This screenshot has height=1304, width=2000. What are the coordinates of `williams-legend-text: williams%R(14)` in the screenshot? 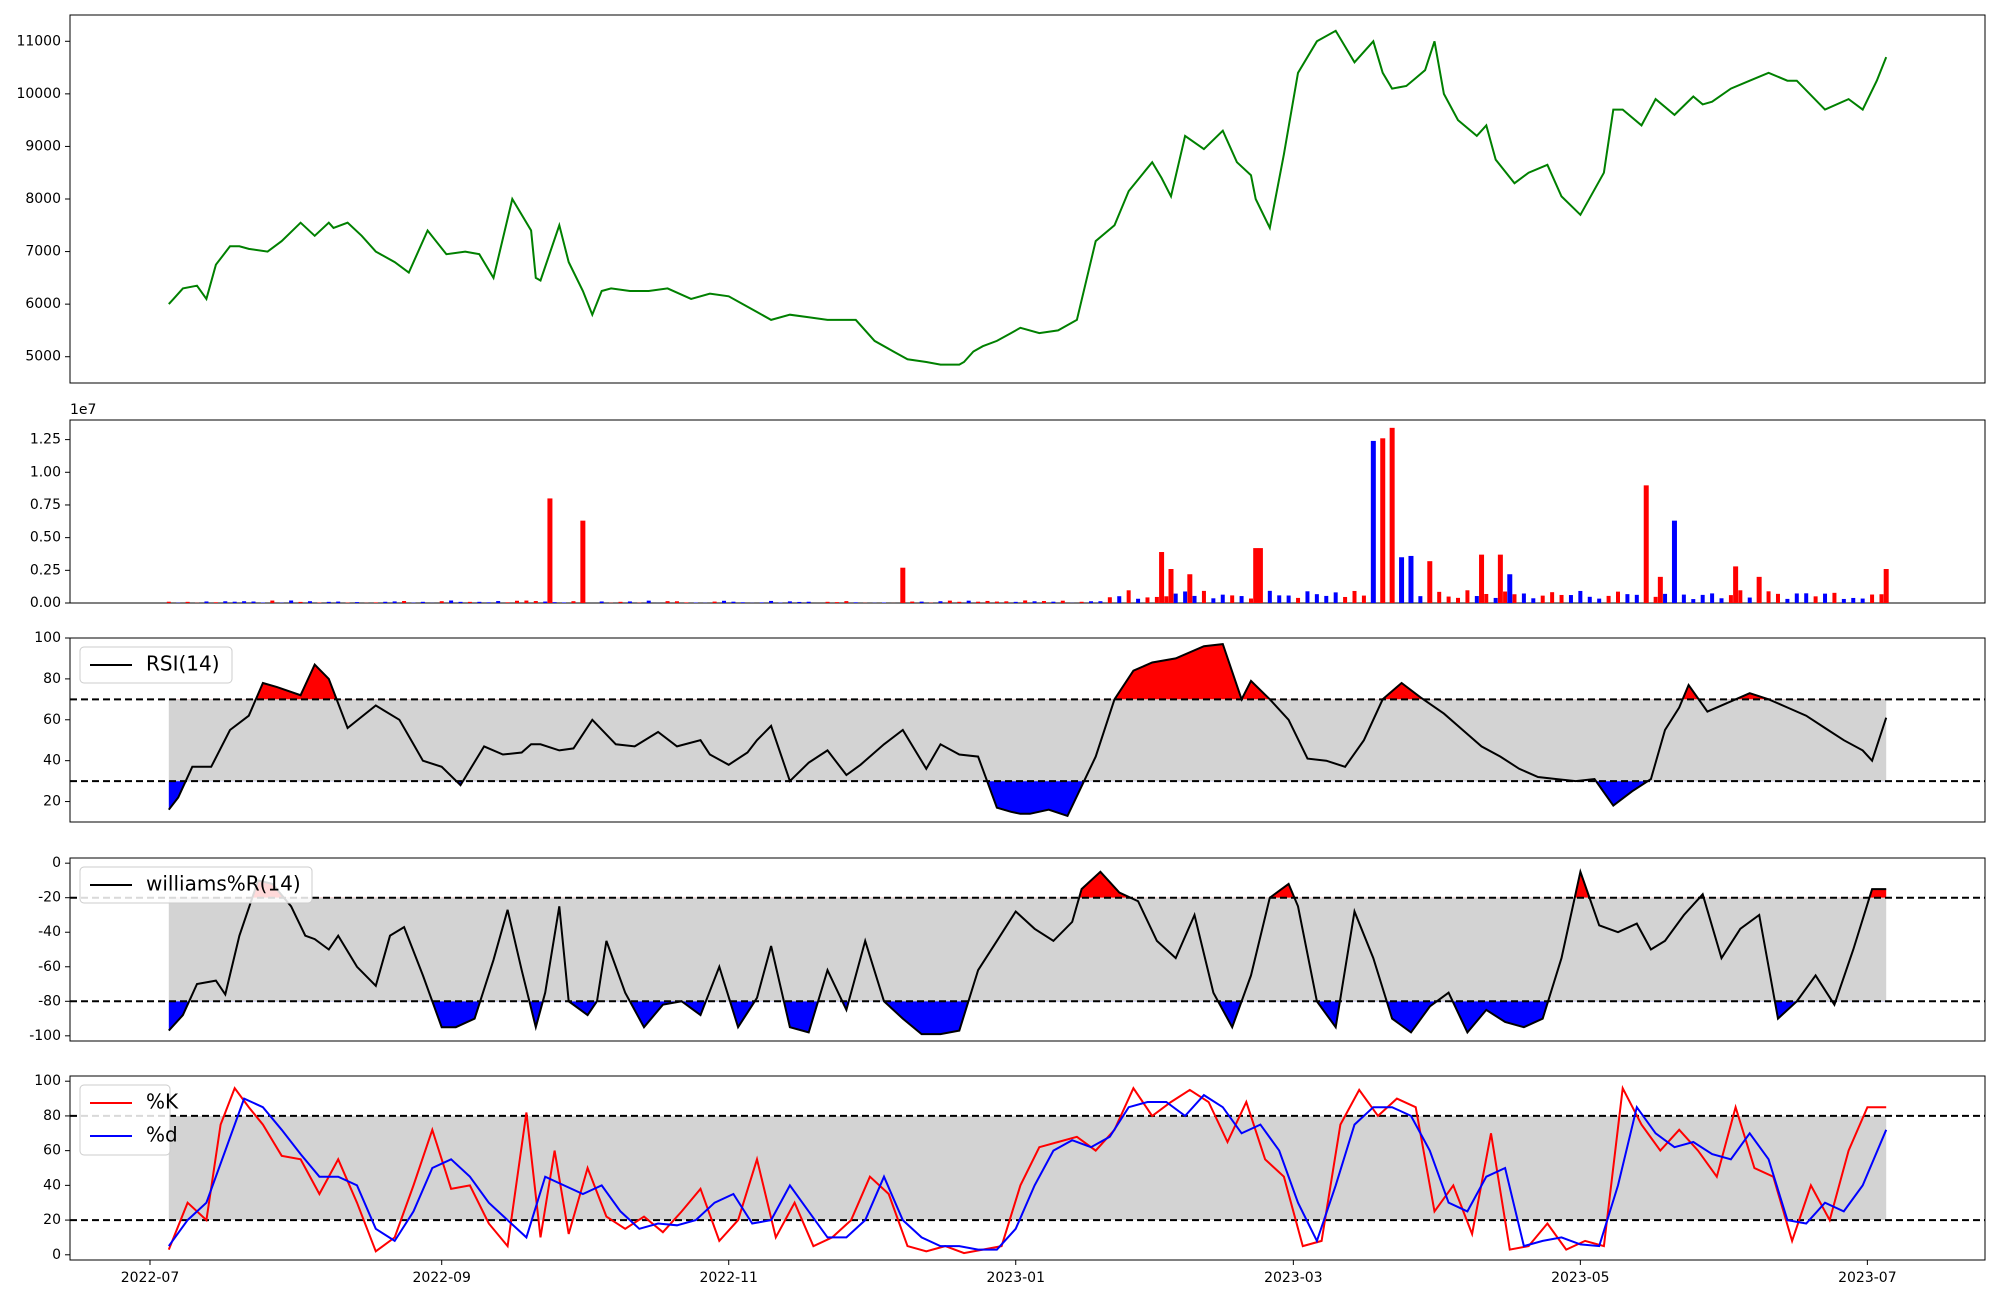 It's located at (223, 884).